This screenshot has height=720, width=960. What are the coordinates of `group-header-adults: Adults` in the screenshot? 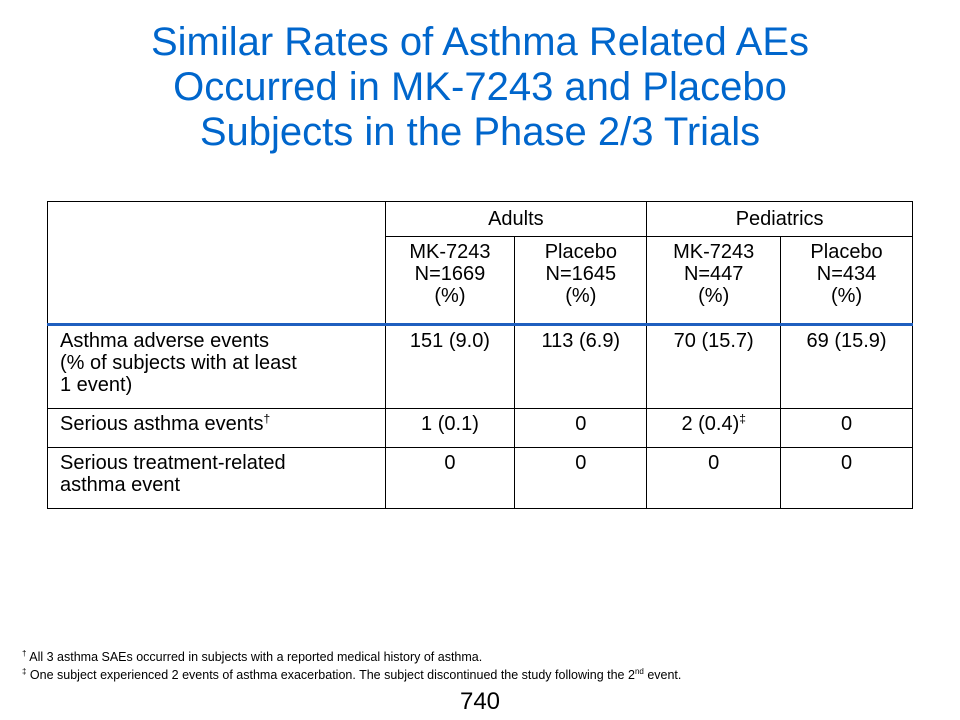 It's located at (516, 219).